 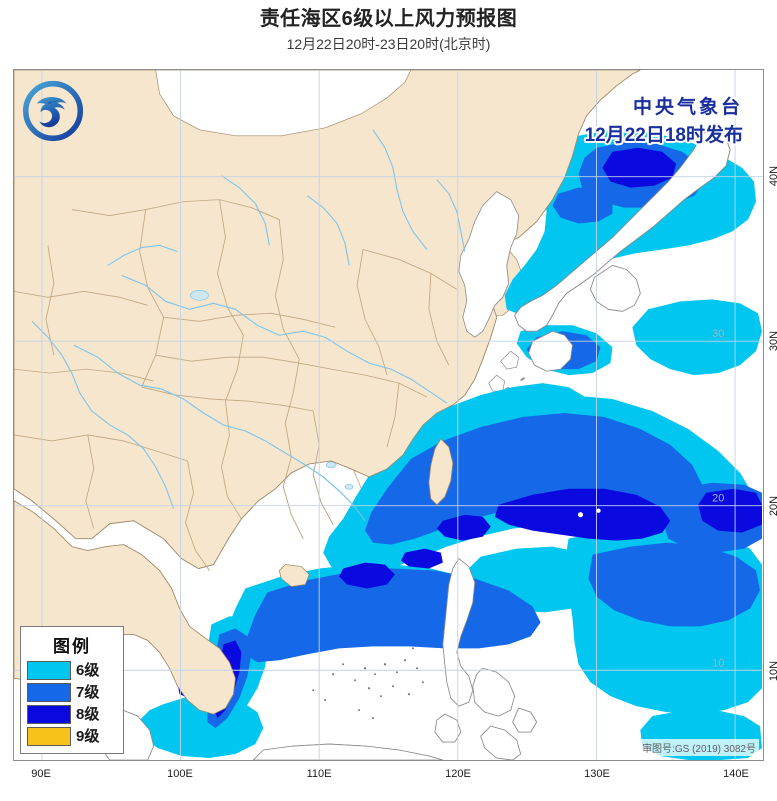 What do you see at coordinates (41, 774) in the screenshot?
I see `axis-x-label-90e: 90E` at bounding box center [41, 774].